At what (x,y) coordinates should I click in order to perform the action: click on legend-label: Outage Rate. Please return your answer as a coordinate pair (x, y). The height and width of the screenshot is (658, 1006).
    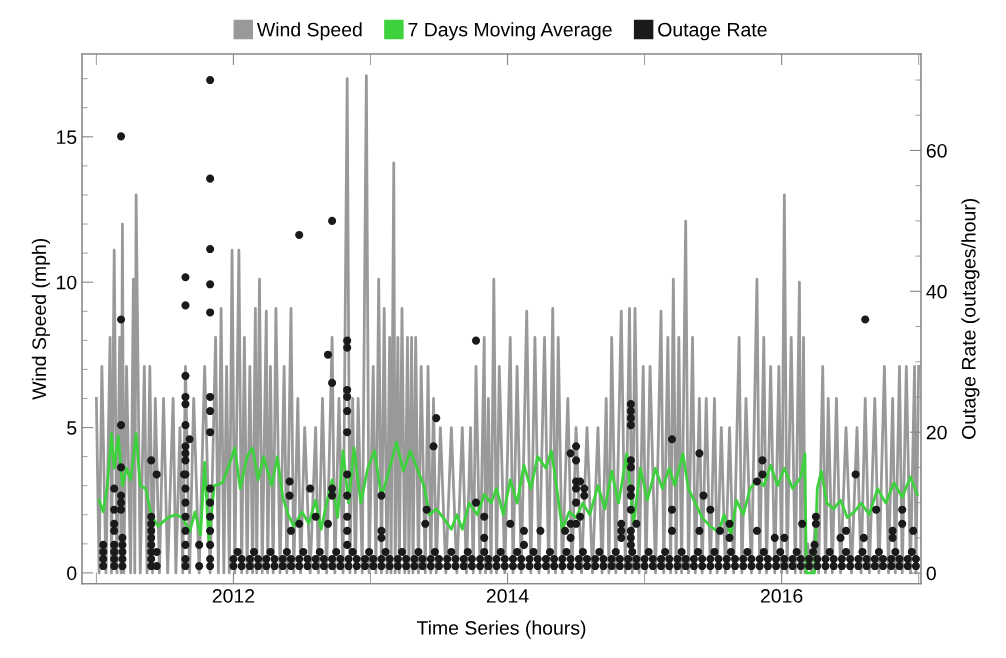
    Looking at the image, I should click on (712, 31).